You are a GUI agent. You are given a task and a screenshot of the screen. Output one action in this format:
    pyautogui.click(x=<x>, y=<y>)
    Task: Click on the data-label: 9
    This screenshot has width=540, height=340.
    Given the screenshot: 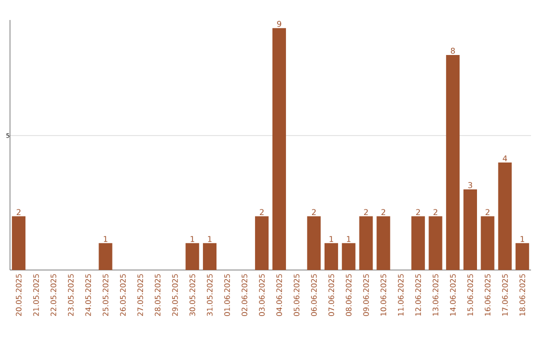 What is the action you would take?
    pyautogui.click(x=279, y=23)
    